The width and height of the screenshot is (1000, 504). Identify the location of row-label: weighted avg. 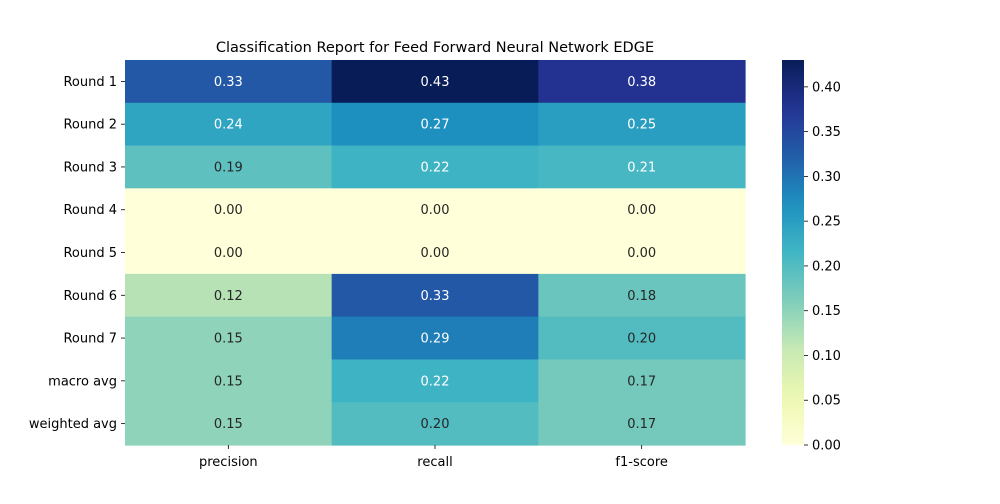
(73, 424).